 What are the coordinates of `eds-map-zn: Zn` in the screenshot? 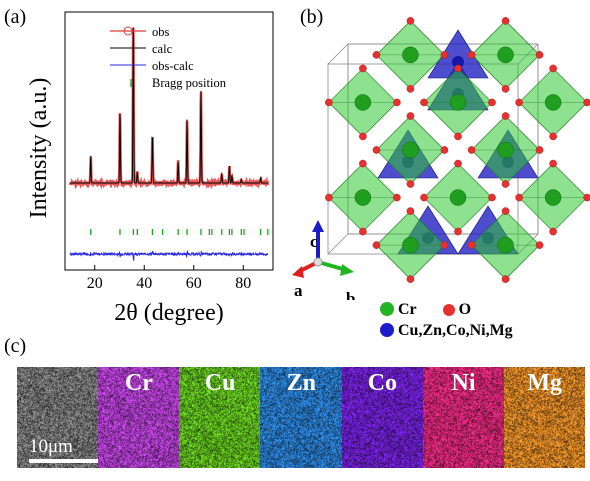 It's located at (301, 417).